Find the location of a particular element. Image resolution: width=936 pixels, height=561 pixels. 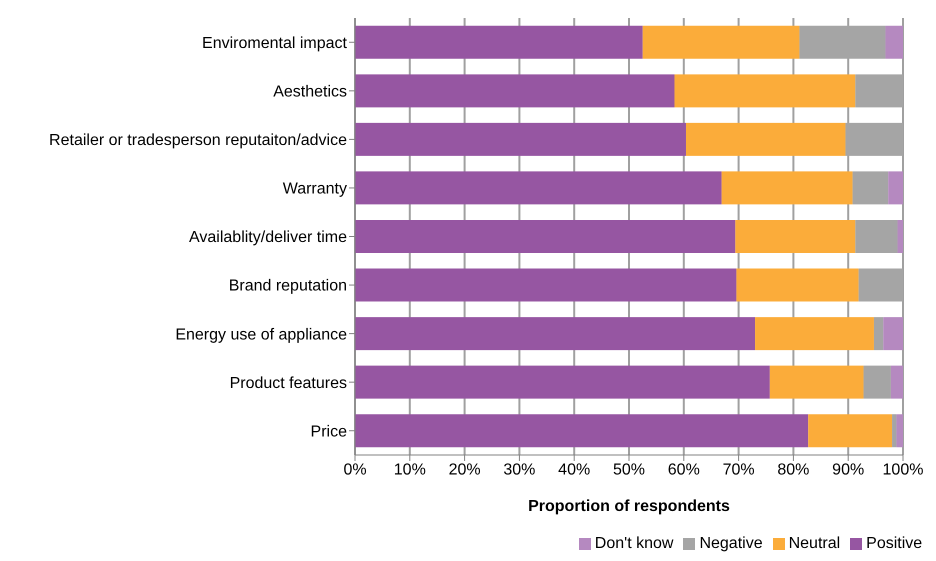

x-tick-label: 30% is located at coordinates (519, 469).